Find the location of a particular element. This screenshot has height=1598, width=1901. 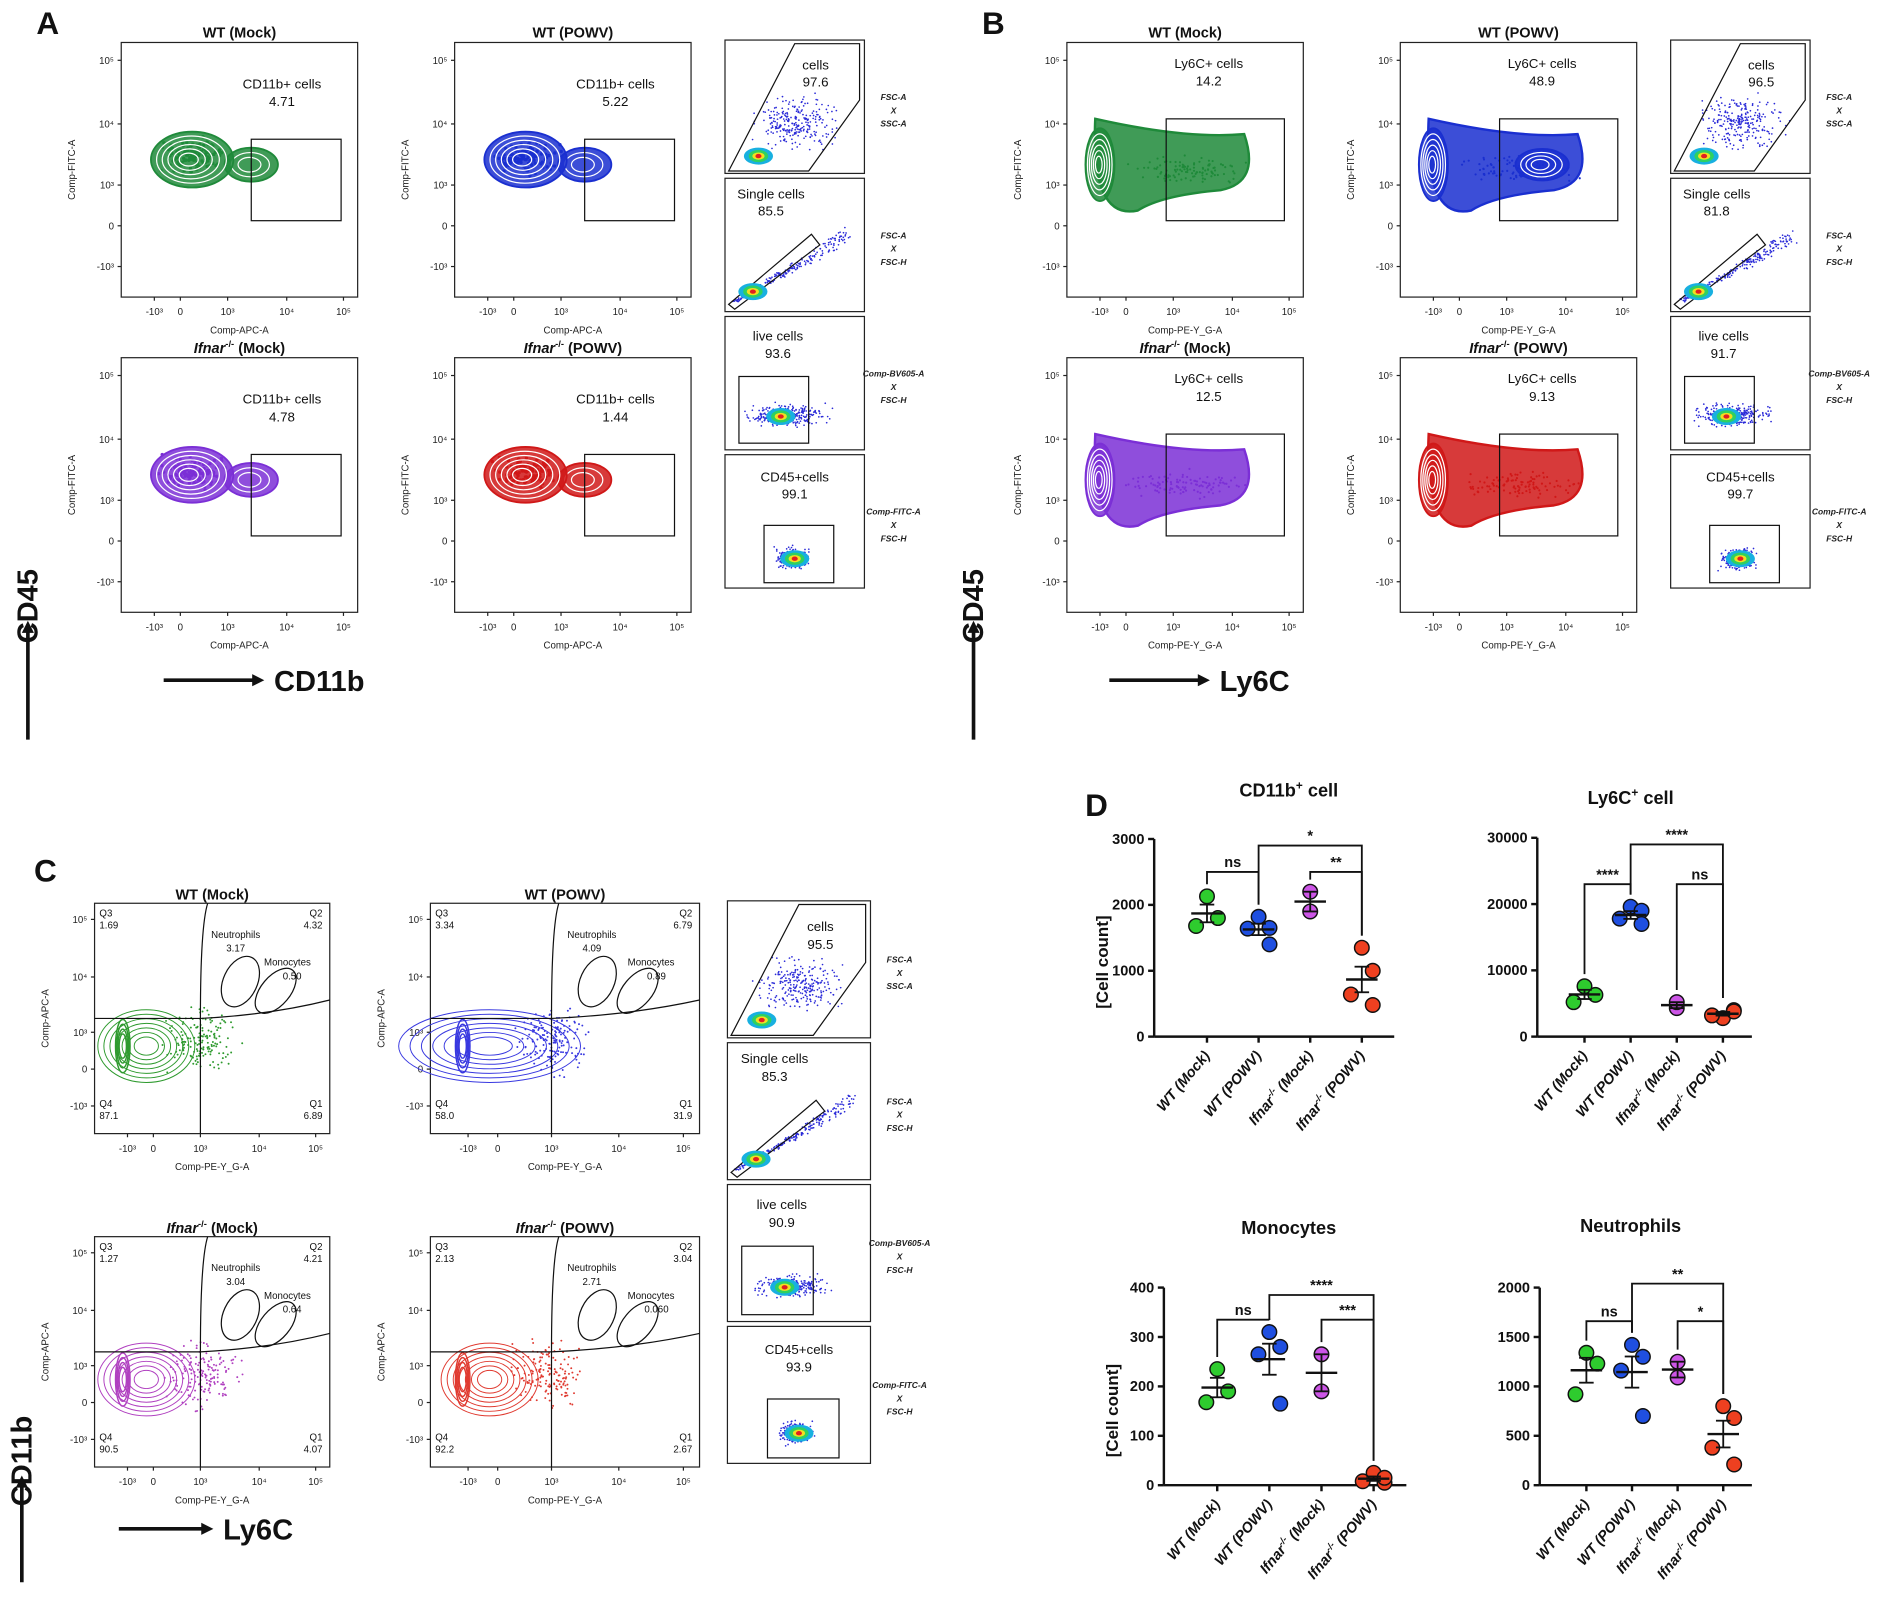

gating-axis-label: FSC-H is located at coordinates (1839, 262).